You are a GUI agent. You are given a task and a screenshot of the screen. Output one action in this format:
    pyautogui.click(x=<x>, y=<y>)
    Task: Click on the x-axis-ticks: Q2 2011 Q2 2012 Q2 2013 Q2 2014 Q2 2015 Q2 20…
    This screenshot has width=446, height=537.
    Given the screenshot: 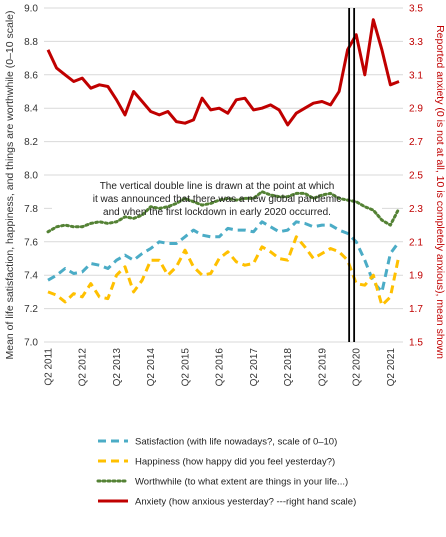 What is the action you would take?
    pyautogui.click(x=220, y=367)
    